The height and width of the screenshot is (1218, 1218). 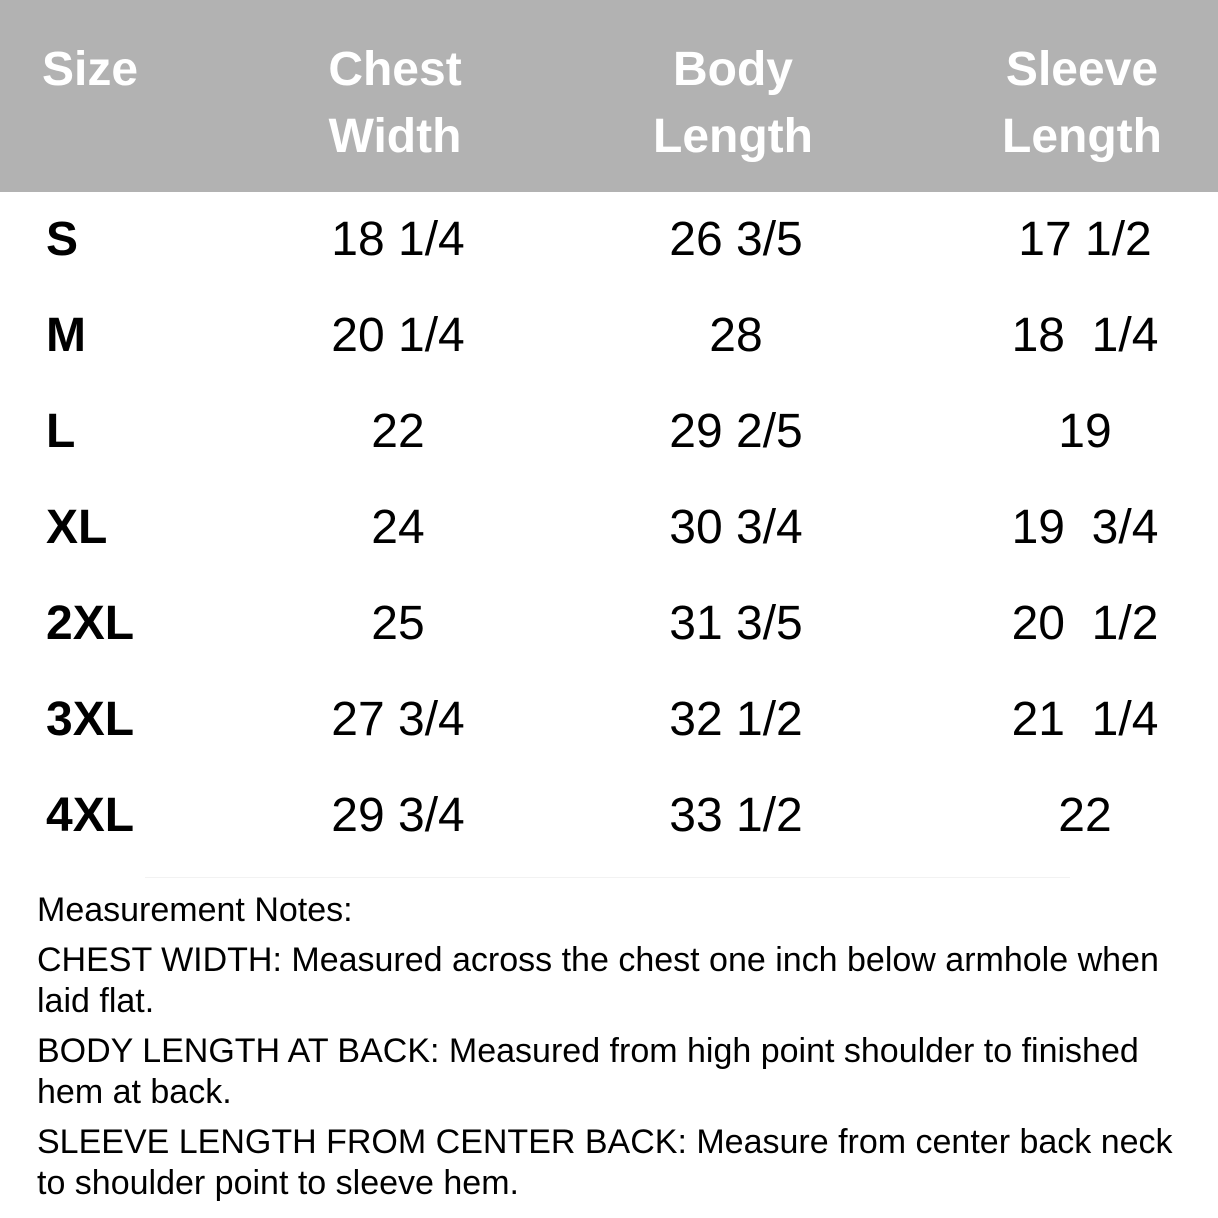 What do you see at coordinates (90, 623) in the screenshot?
I see `cell-size: 2XL` at bounding box center [90, 623].